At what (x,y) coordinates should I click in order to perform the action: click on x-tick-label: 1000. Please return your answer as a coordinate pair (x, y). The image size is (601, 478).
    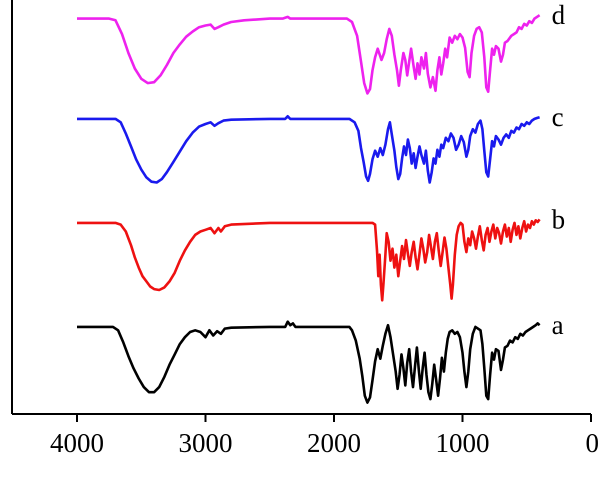
    Looking at the image, I should click on (463, 443).